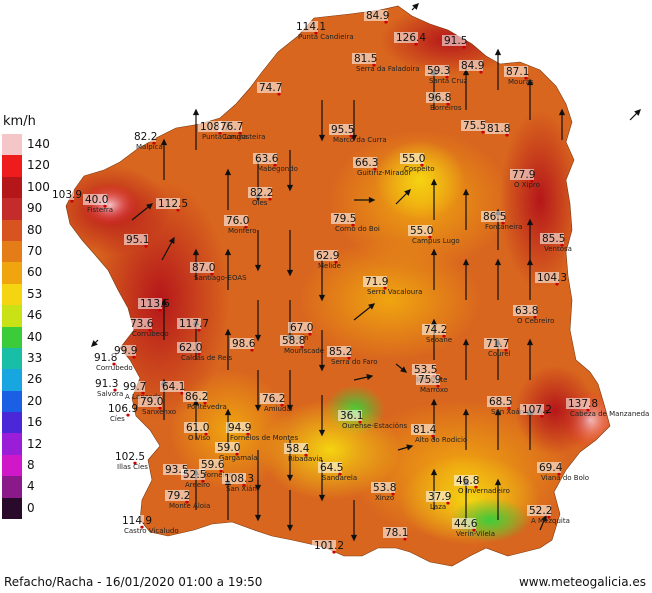  What do you see at coordinates (475, 534) in the screenshot?
I see `station-name: Verín-Vilela` at bounding box center [475, 534].